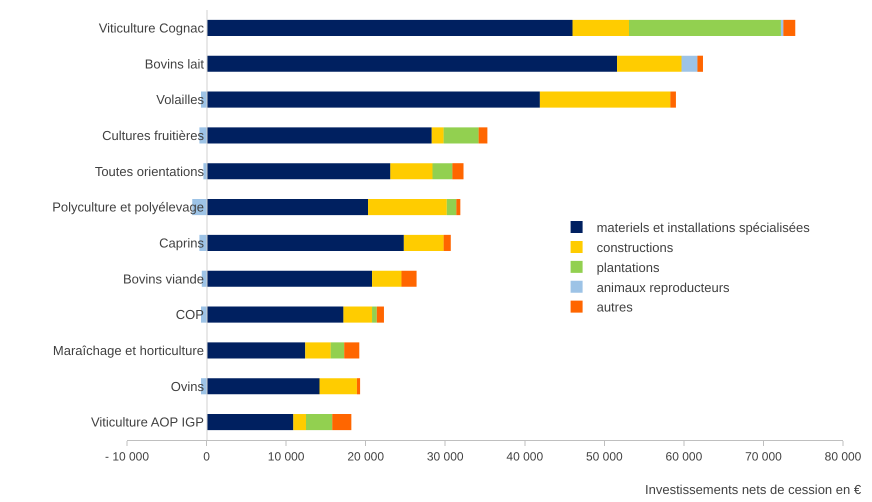  Describe the element at coordinates (127, 456) in the screenshot. I see `x-tick-label: - 10 000` at that location.